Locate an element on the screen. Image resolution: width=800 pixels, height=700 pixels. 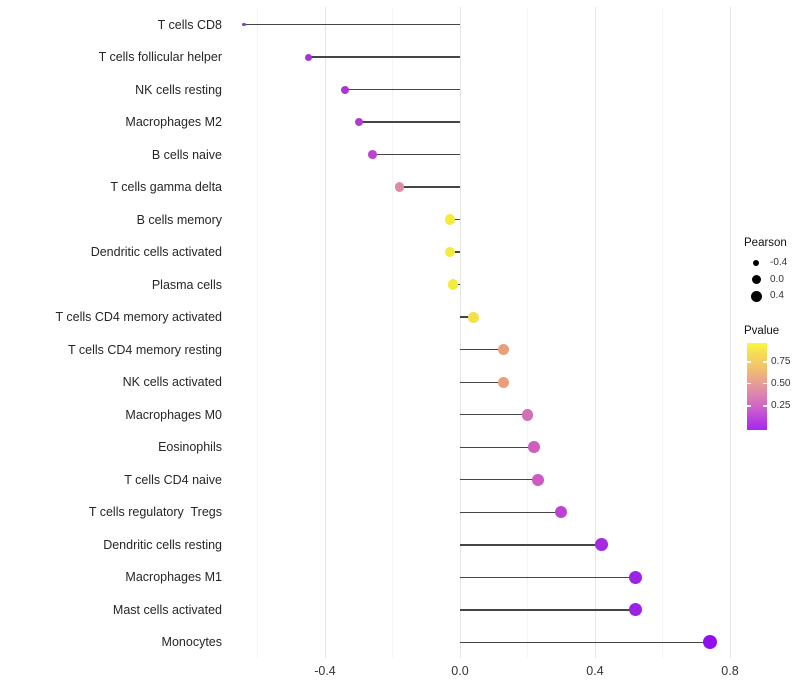
pearson-size-label: -0.4 is located at coordinates (779, 262).